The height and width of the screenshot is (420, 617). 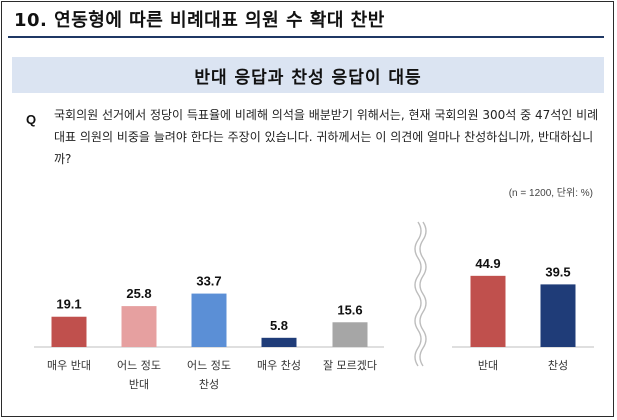 What do you see at coordinates (487, 263) in the screenshot?
I see `data-label: 44.9` at bounding box center [487, 263].